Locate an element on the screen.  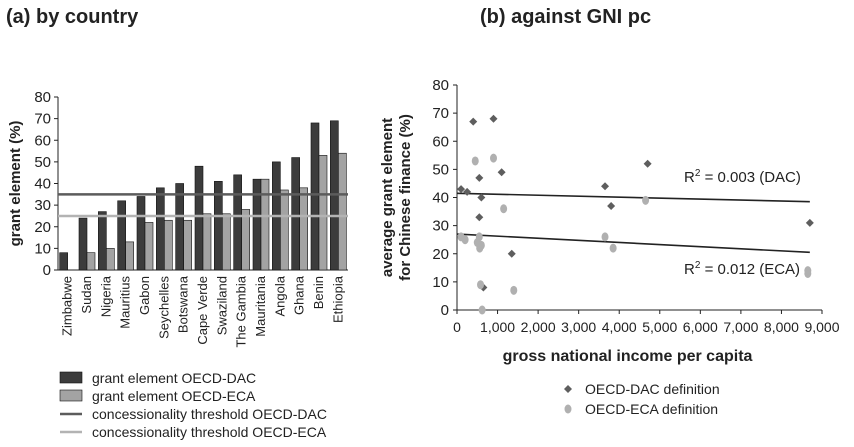
legend-eca-threshold-label: concessionality threshold OECD-ECA is located at coordinates (209, 432).